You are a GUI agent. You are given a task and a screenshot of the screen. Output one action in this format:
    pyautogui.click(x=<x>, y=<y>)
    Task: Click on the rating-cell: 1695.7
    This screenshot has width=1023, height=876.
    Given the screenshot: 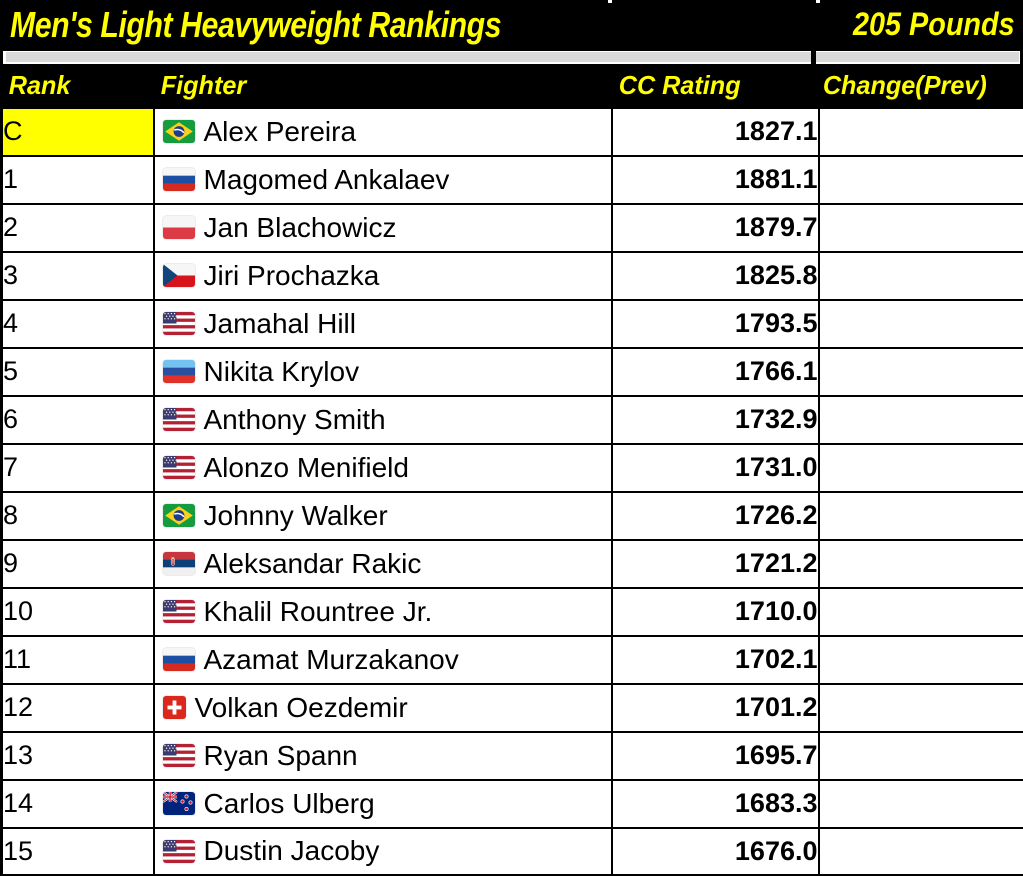 What is the action you would take?
    pyautogui.click(x=715, y=755)
    